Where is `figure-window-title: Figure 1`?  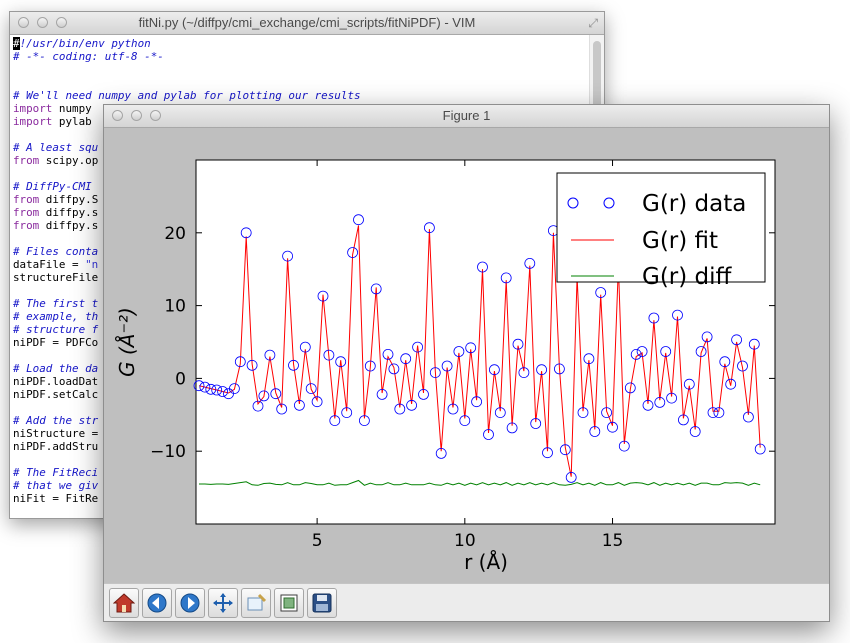 figure-window-title: Figure 1 is located at coordinates (466, 115).